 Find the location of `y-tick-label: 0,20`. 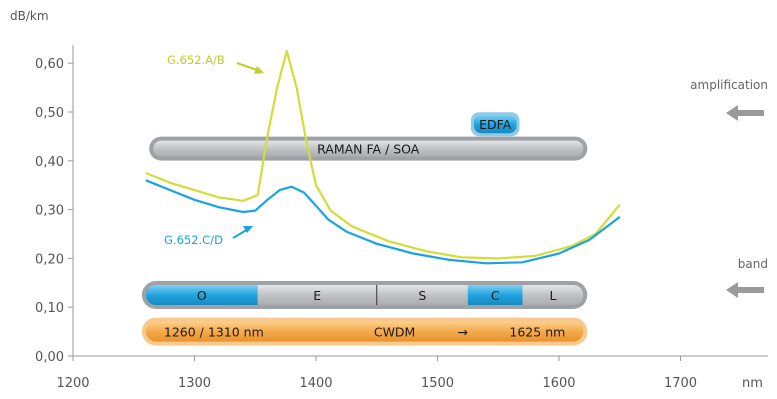

y-tick-label: 0,20 is located at coordinates (49, 259).